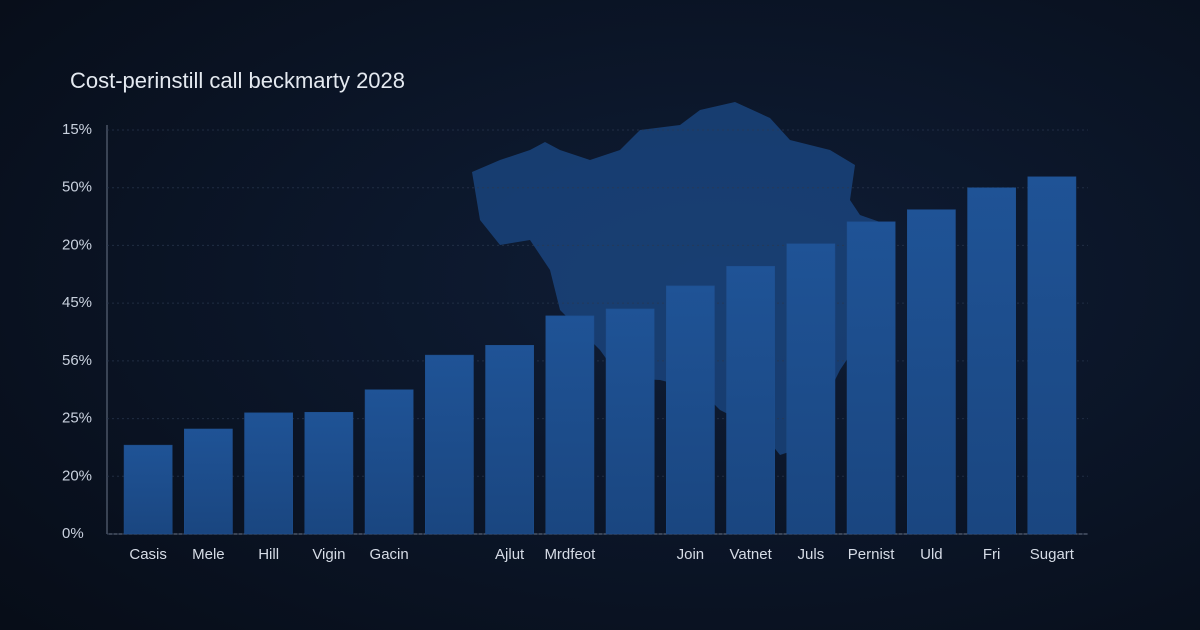 Image resolution: width=1200 pixels, height=630 pixels. Describe the element at coordinates (77, 187) in the screenshot. I see `y-tick-label: 50%` at that location.